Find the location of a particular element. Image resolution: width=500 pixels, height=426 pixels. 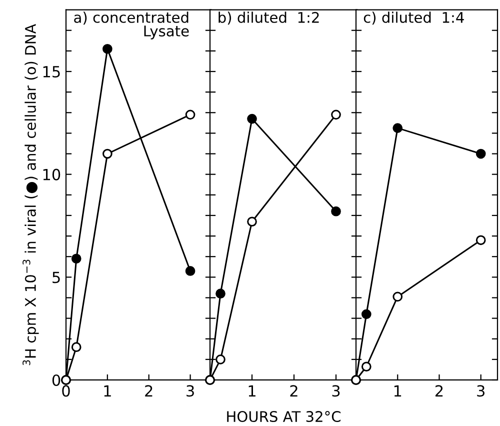

y-axis-title: $^{3}$H cpm X 10$^{−3}$ in viral (●) and cellular (o) DNA is located at coordinates (30, 195).